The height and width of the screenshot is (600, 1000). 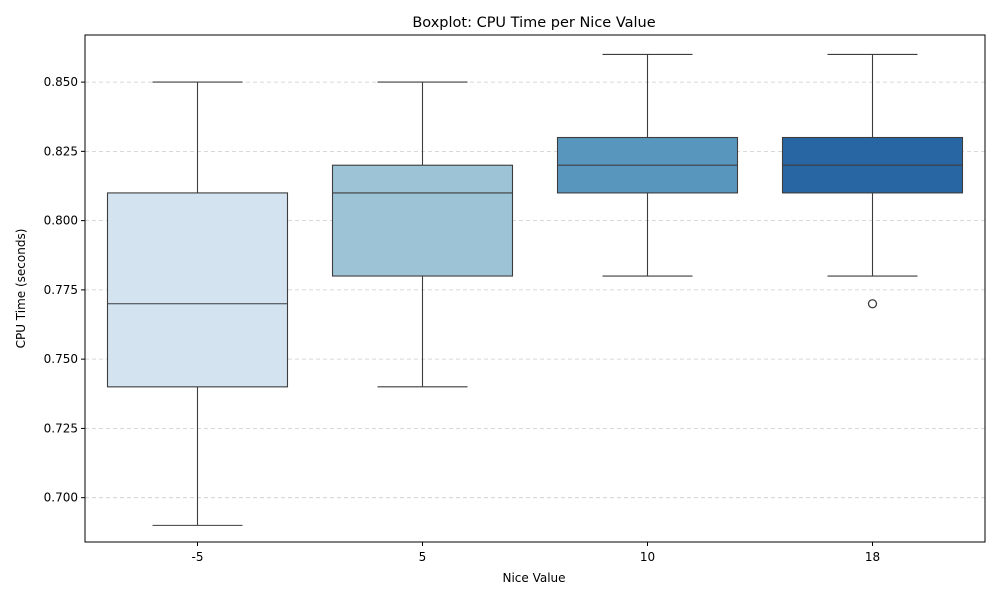 I want to click on y-tick-label: 0.750, so click(x=61, y=359).